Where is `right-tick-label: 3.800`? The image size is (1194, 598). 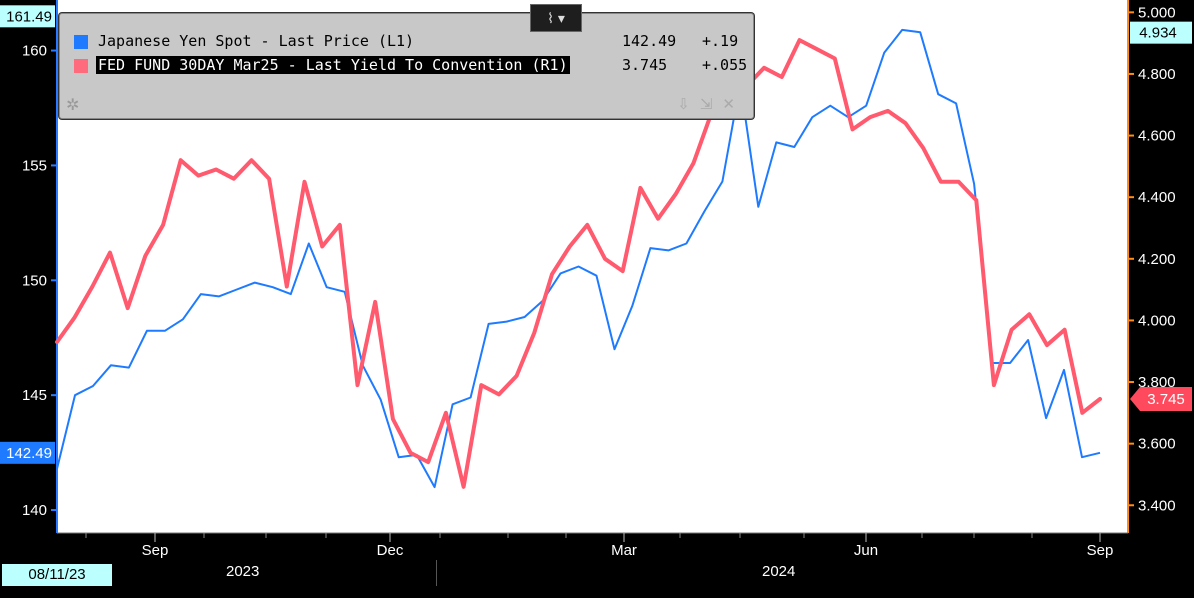 right-tick-label: 3.800 is located at coordinates (1157, 382).